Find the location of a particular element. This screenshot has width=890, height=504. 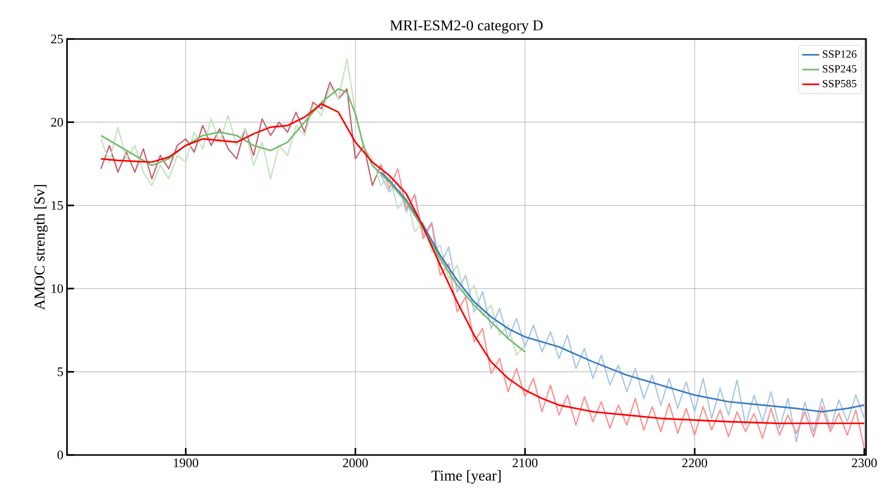

y-tick-label: 0 is located at coordinates (60, 455).